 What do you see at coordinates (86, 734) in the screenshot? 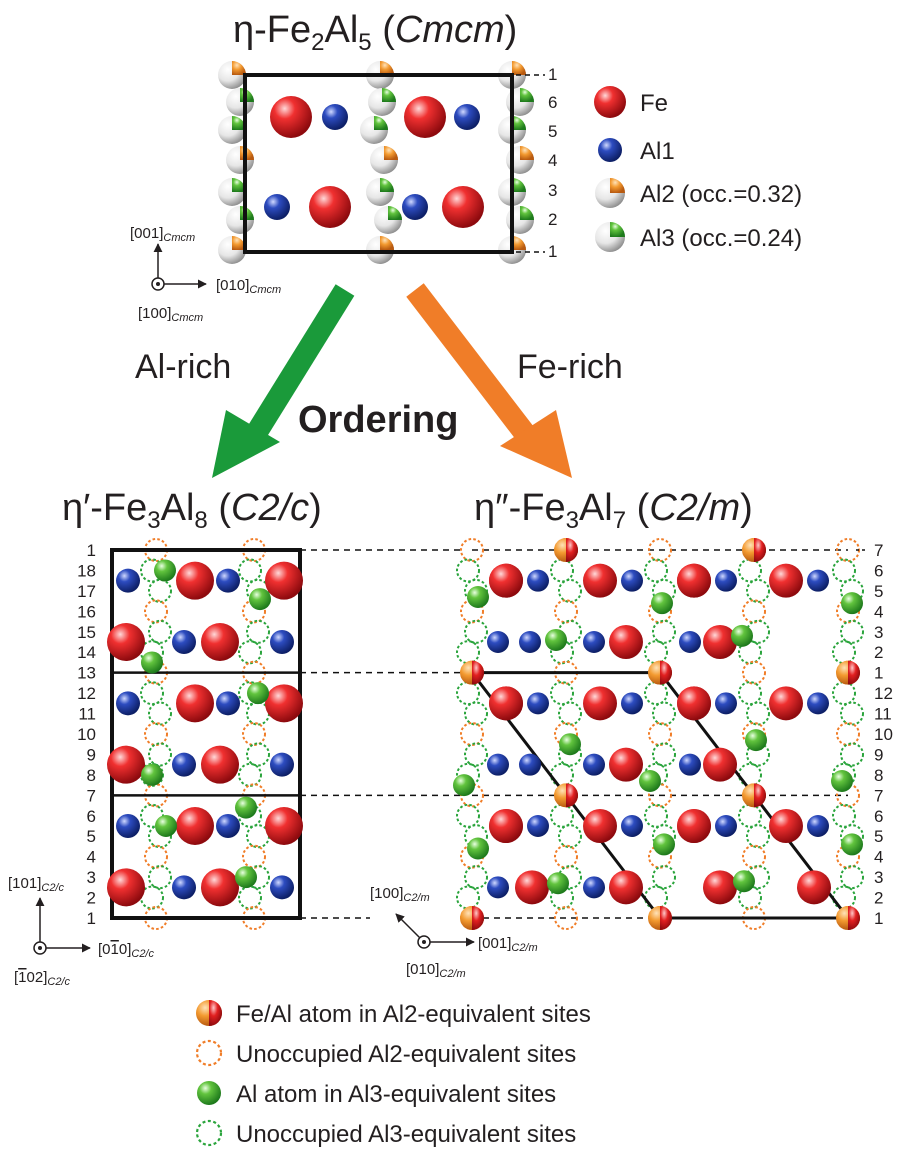
I see `layer-label: 10` at bounding box center [86, 734].